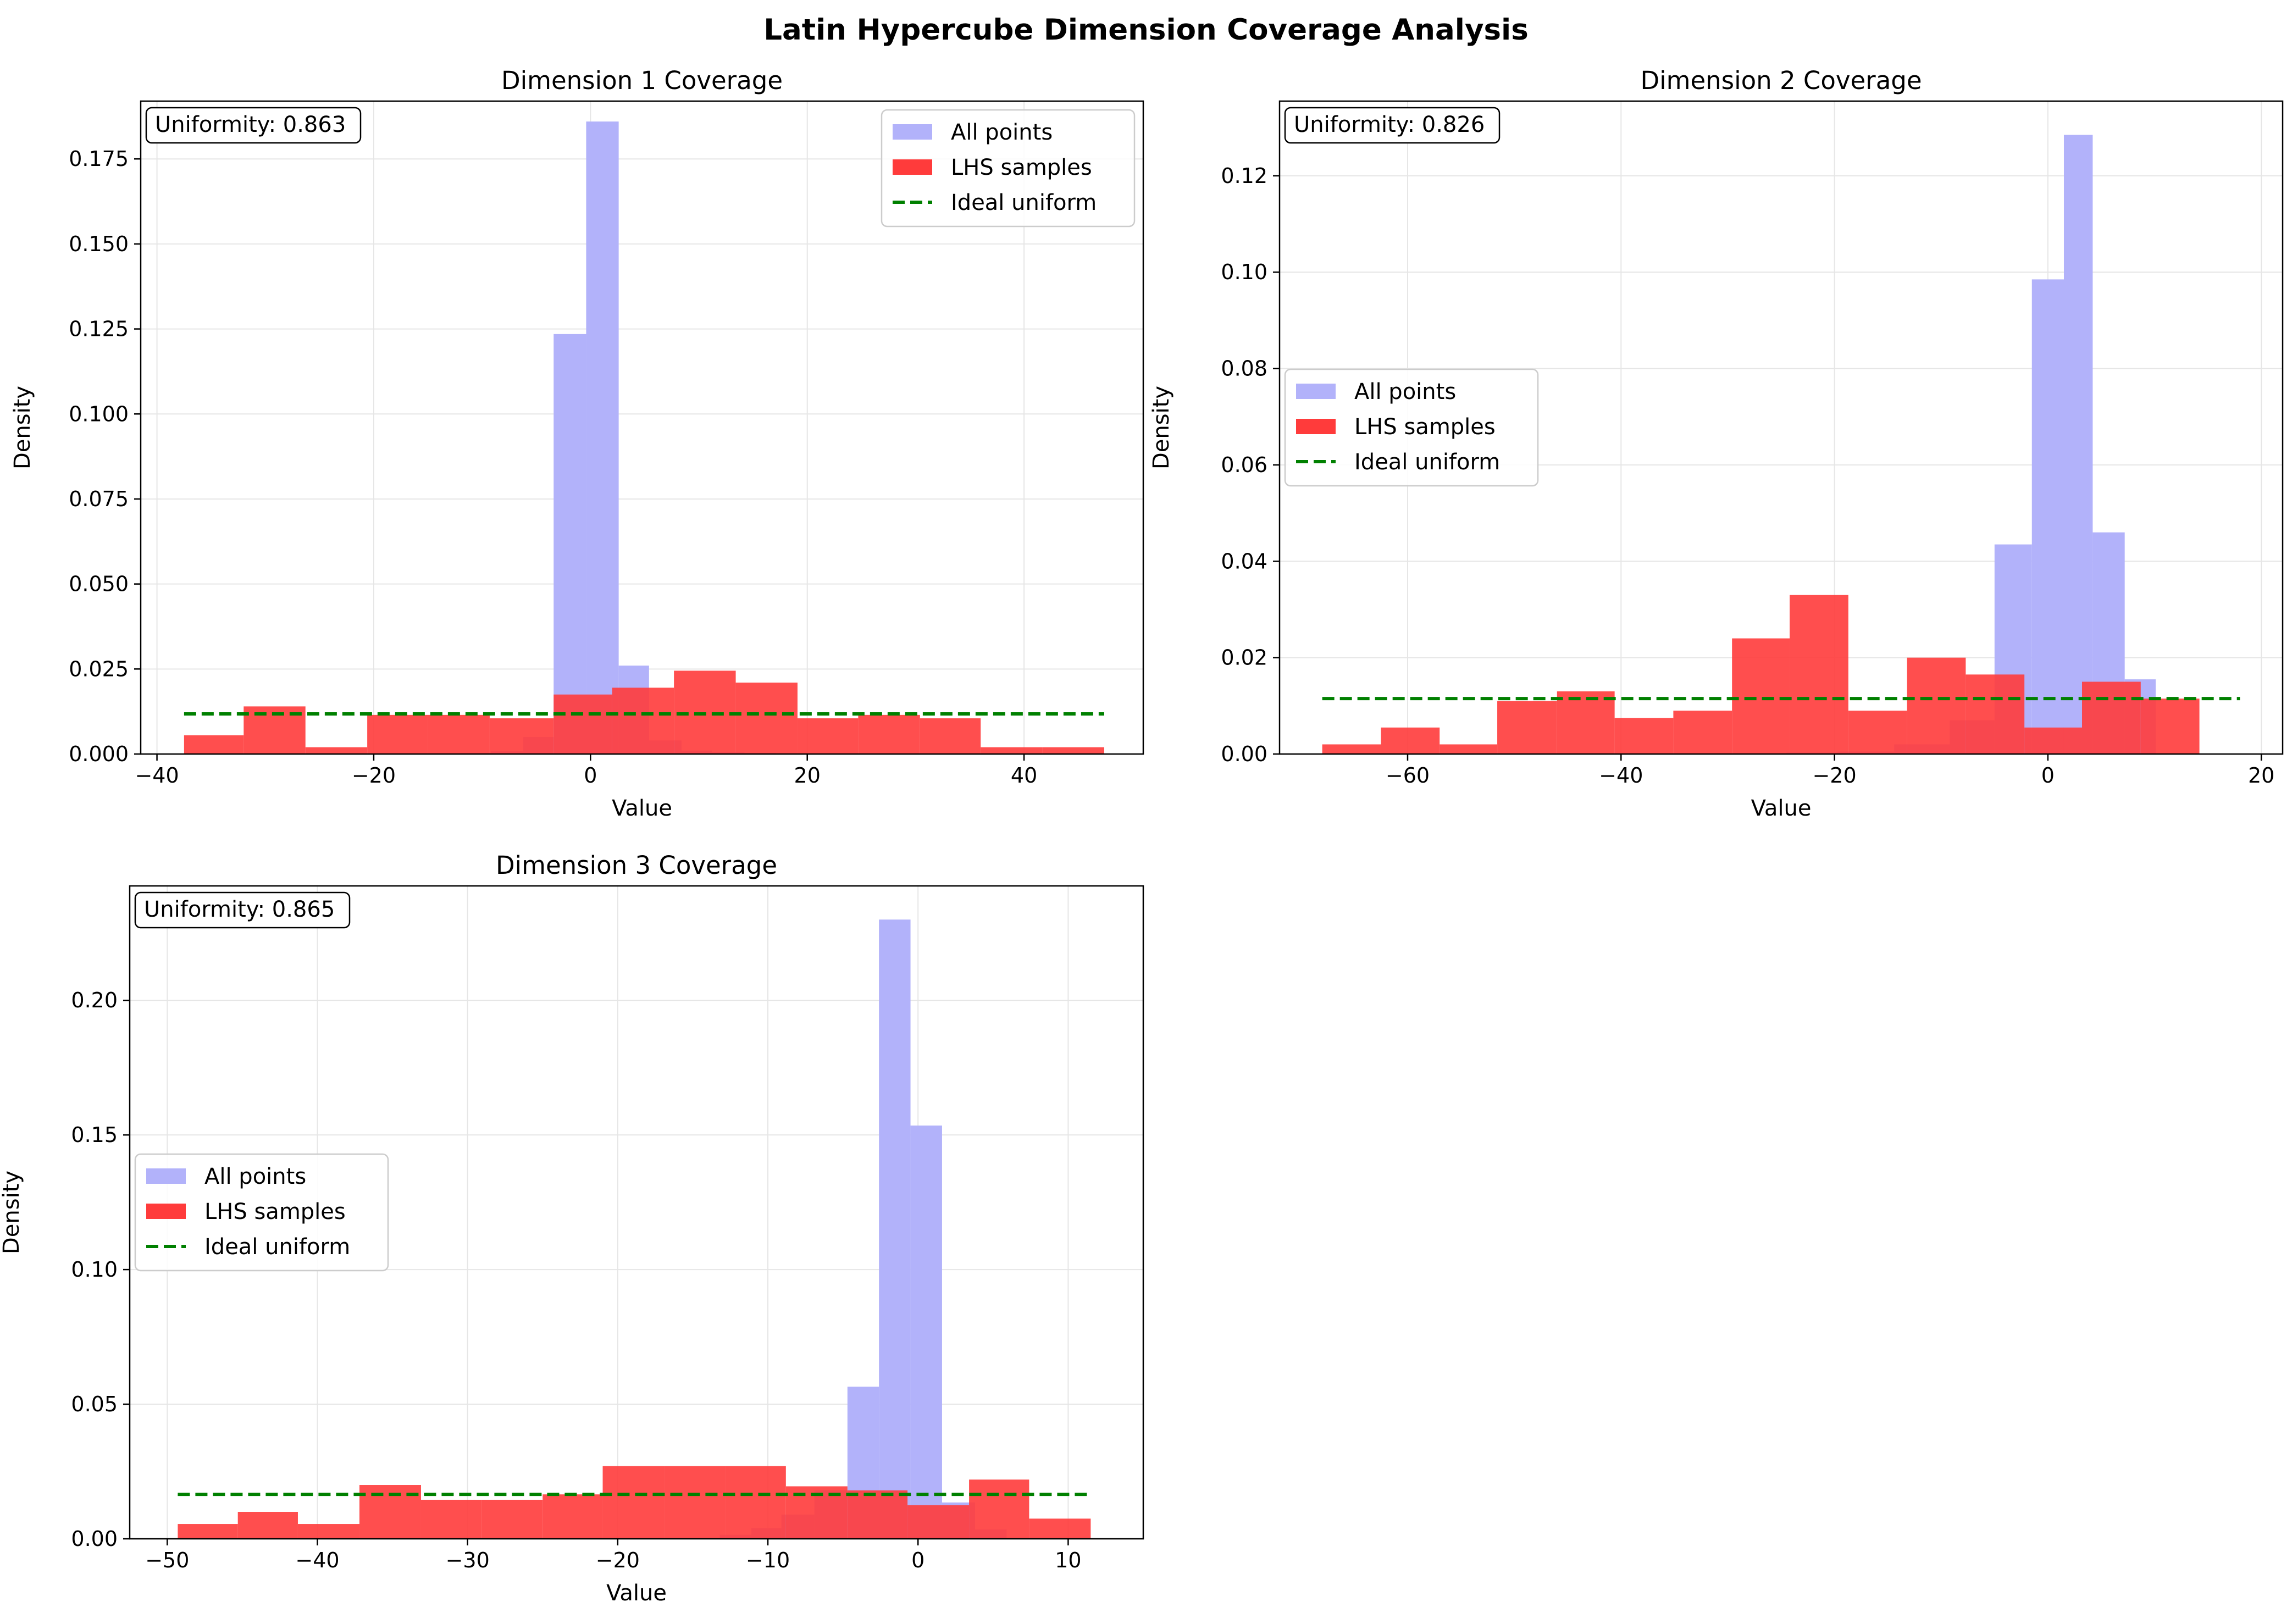 Image resolution: width=2292 pixels, height=1624 pixels. What do you see at coordinates (1244, 561) in the screenshot?
I see `y-tick-label: 0.04` at bounding box center [1244, 561].